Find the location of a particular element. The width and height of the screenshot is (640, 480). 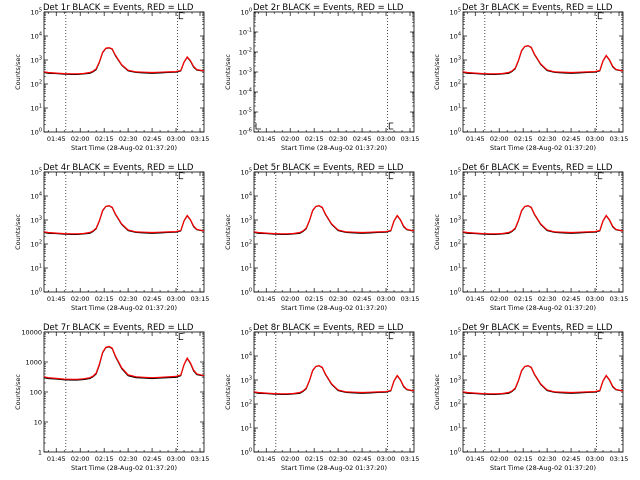

y-tick-label: 1 is located at coordinates (40, 453).